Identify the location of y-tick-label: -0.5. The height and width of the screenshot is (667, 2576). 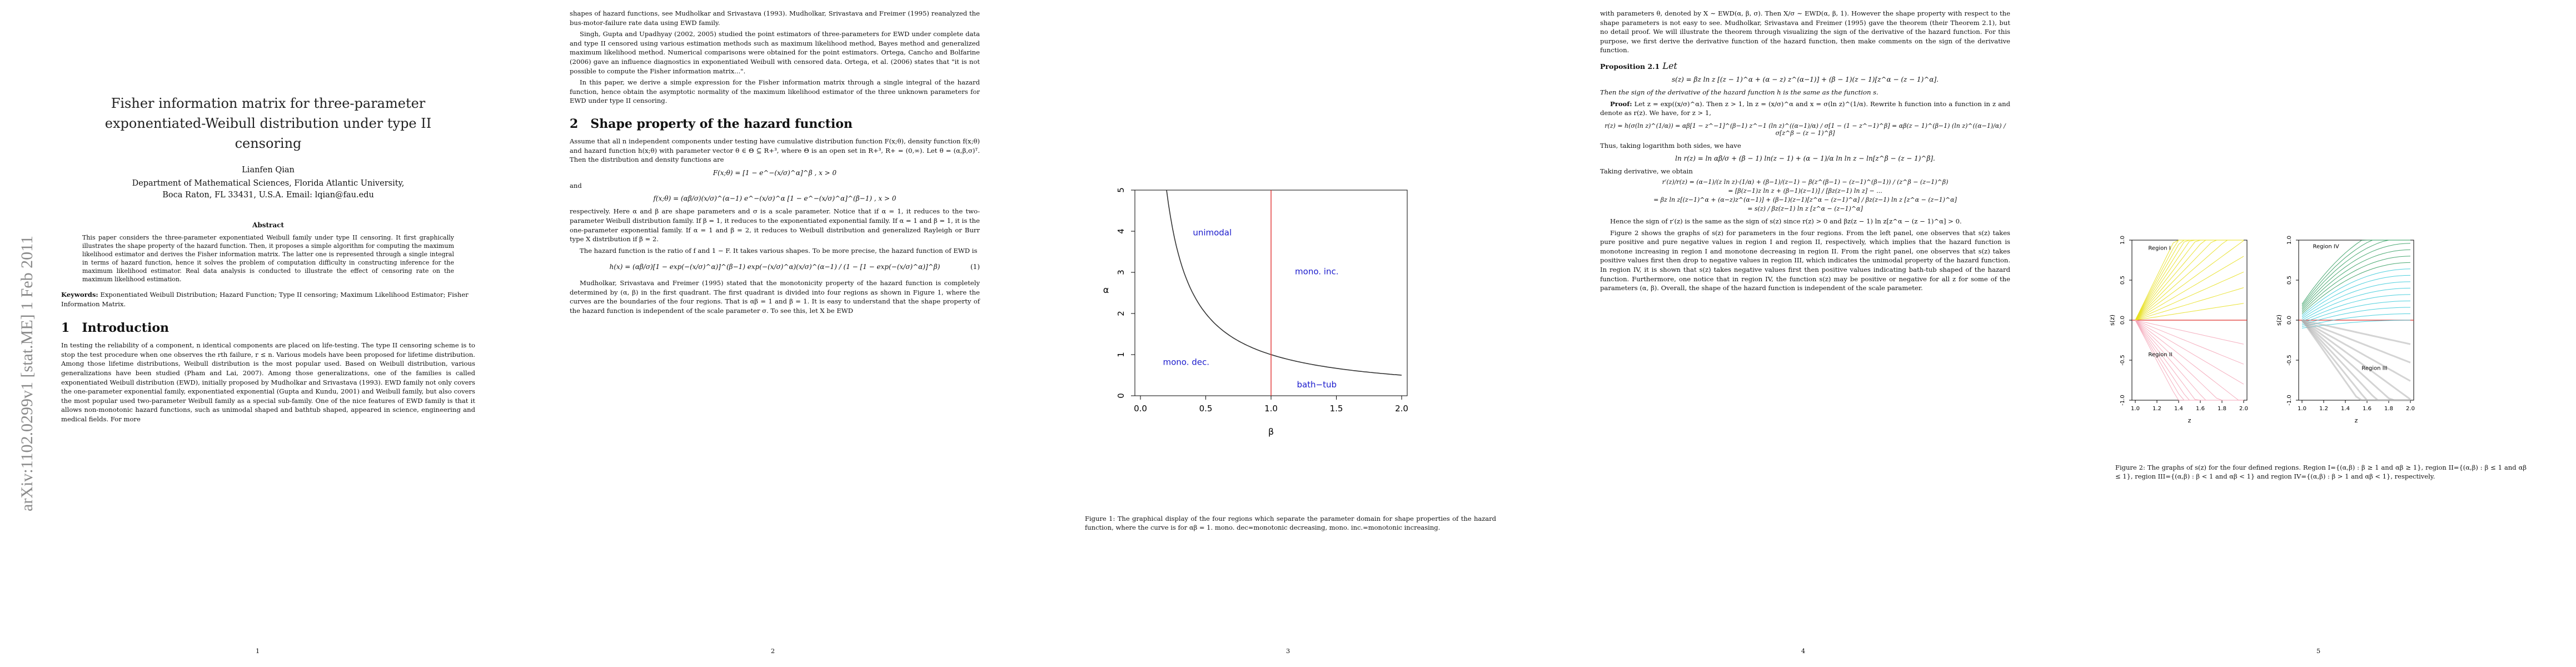
(2289, 360).